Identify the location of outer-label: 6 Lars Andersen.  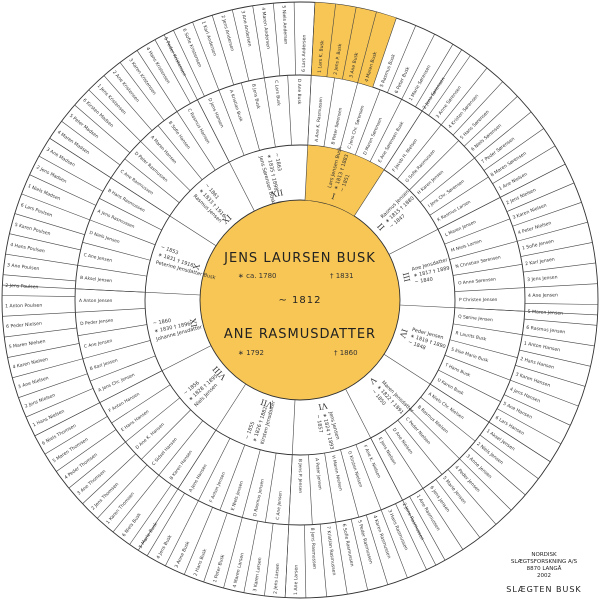
(304, 53).